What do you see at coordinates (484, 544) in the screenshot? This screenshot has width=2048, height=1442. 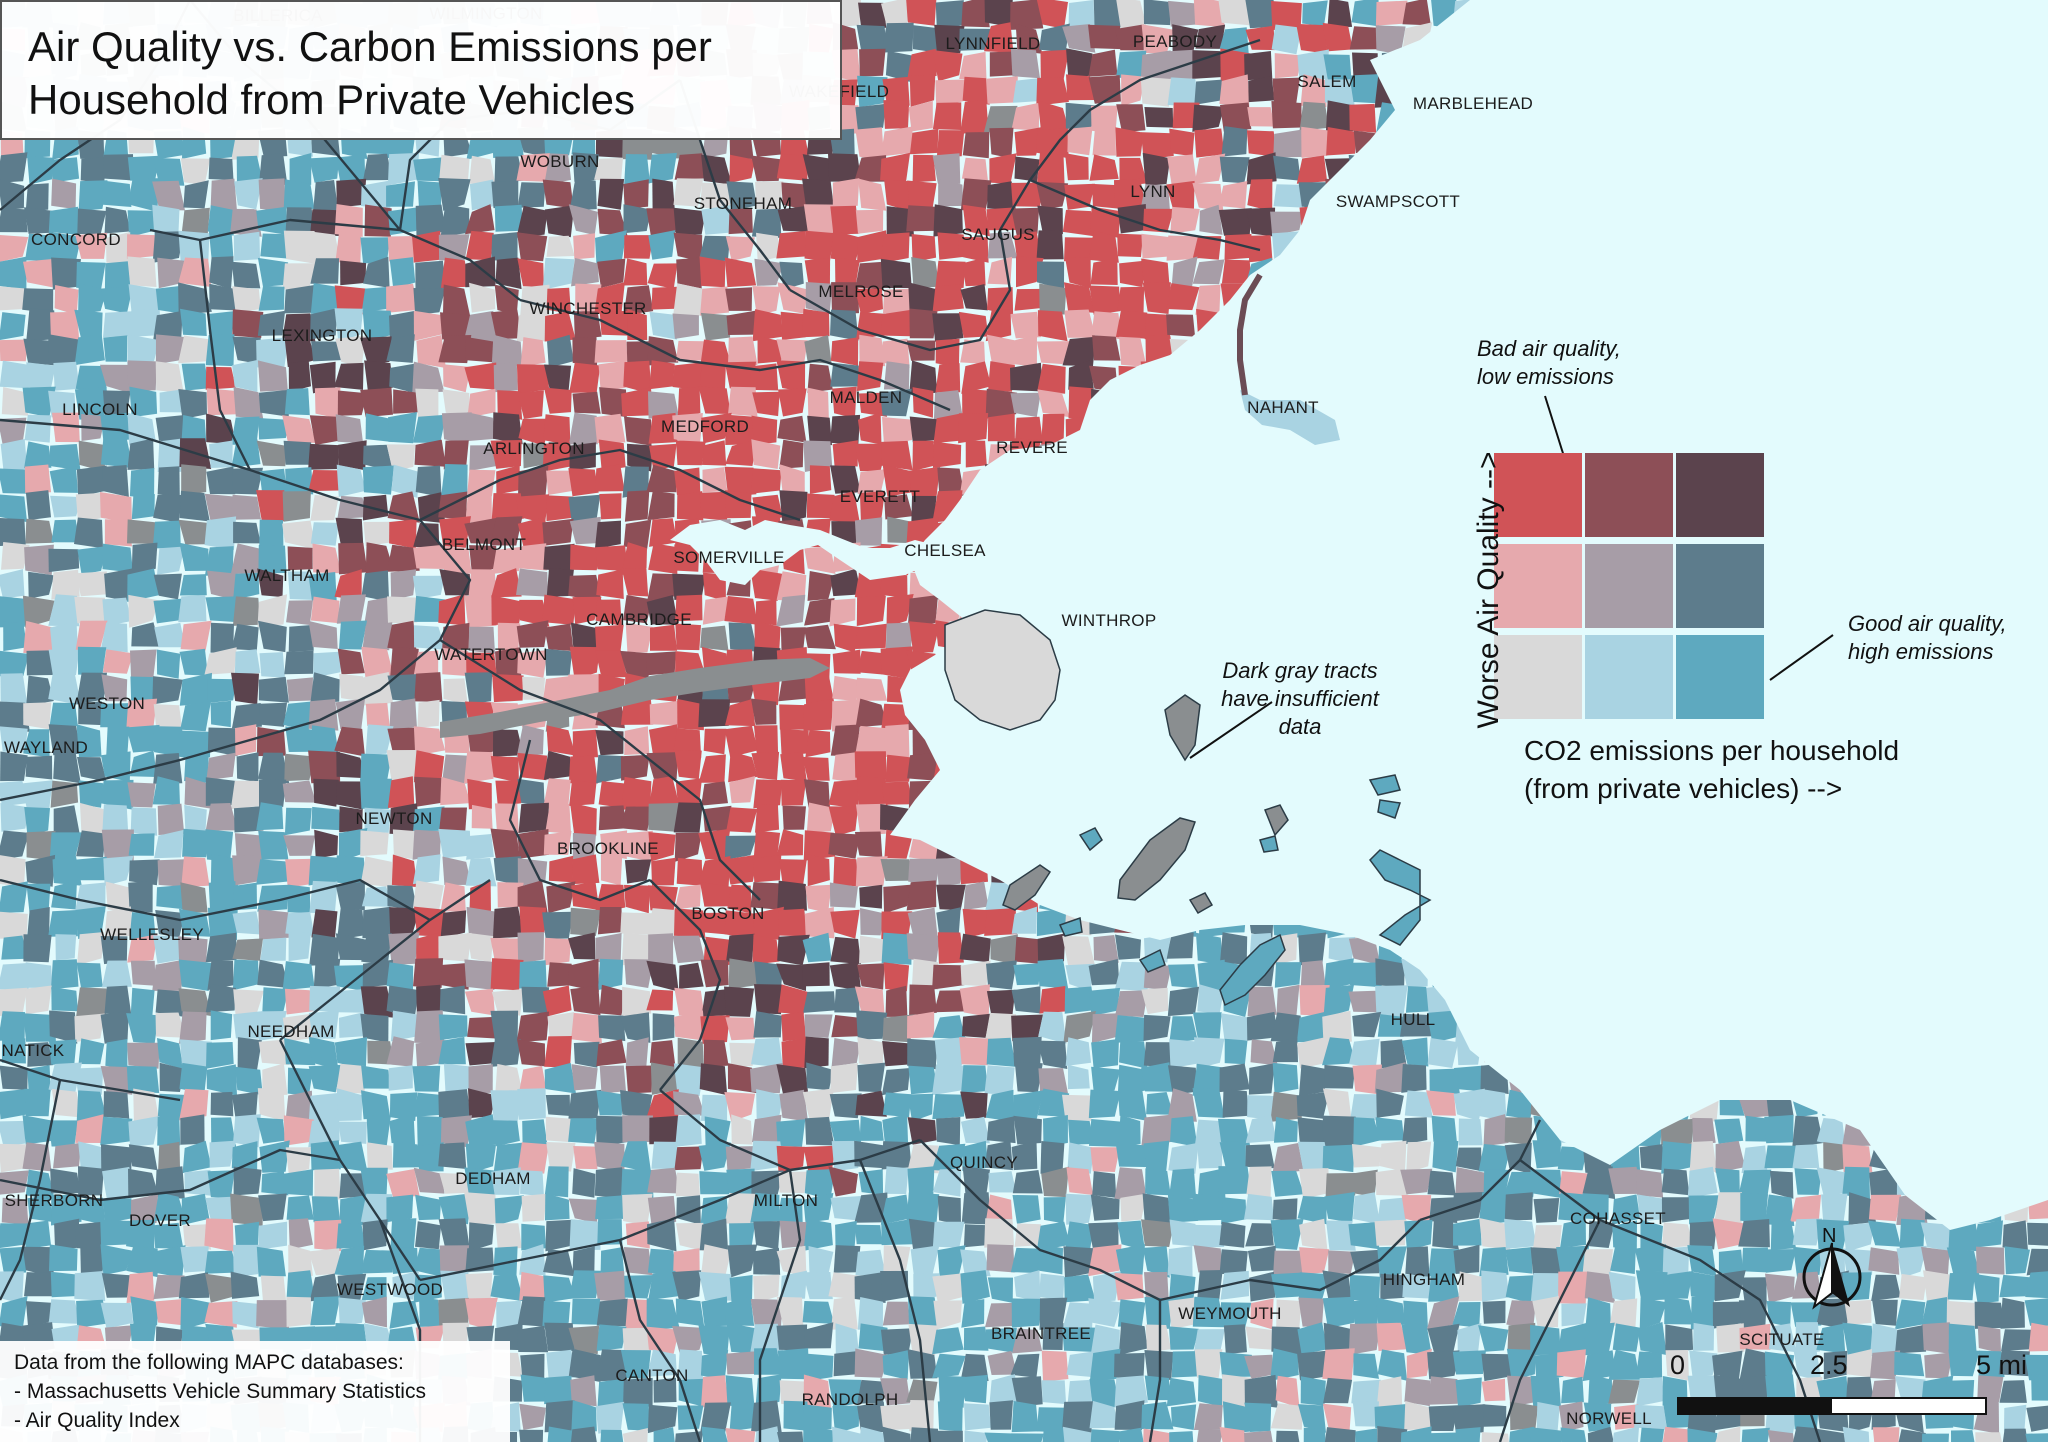 I see `town-label-belmont: BELMONT` at bounding box center [484, 544].